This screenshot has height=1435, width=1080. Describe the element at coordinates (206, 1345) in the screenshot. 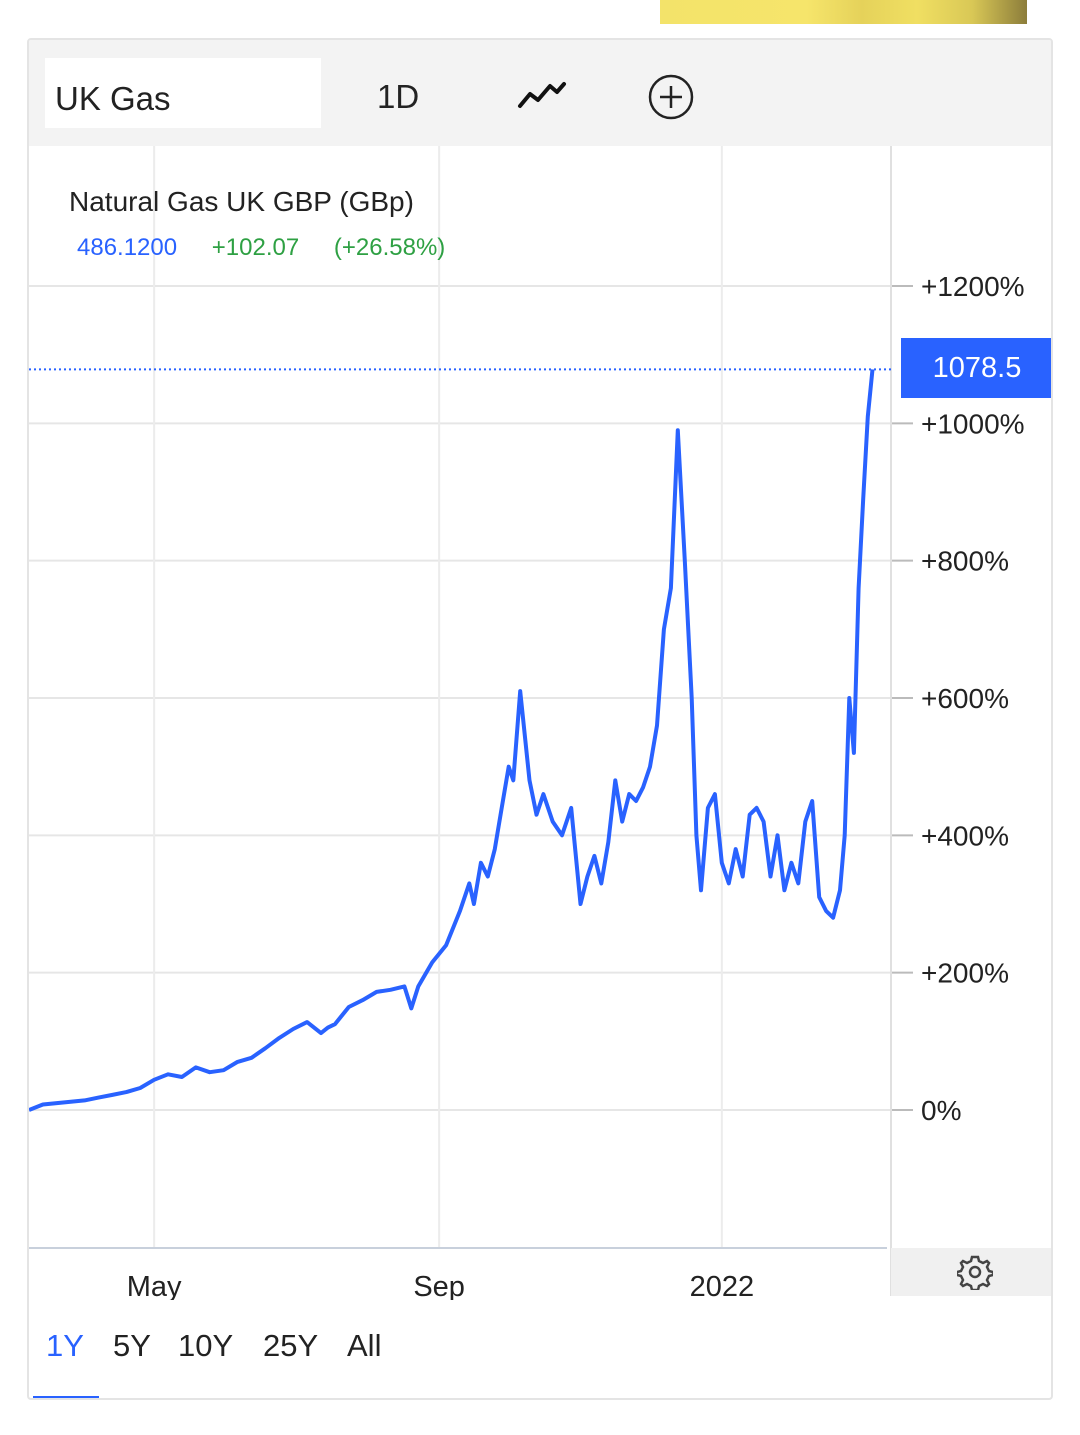

I see `range-10y: 10Y` at that location.